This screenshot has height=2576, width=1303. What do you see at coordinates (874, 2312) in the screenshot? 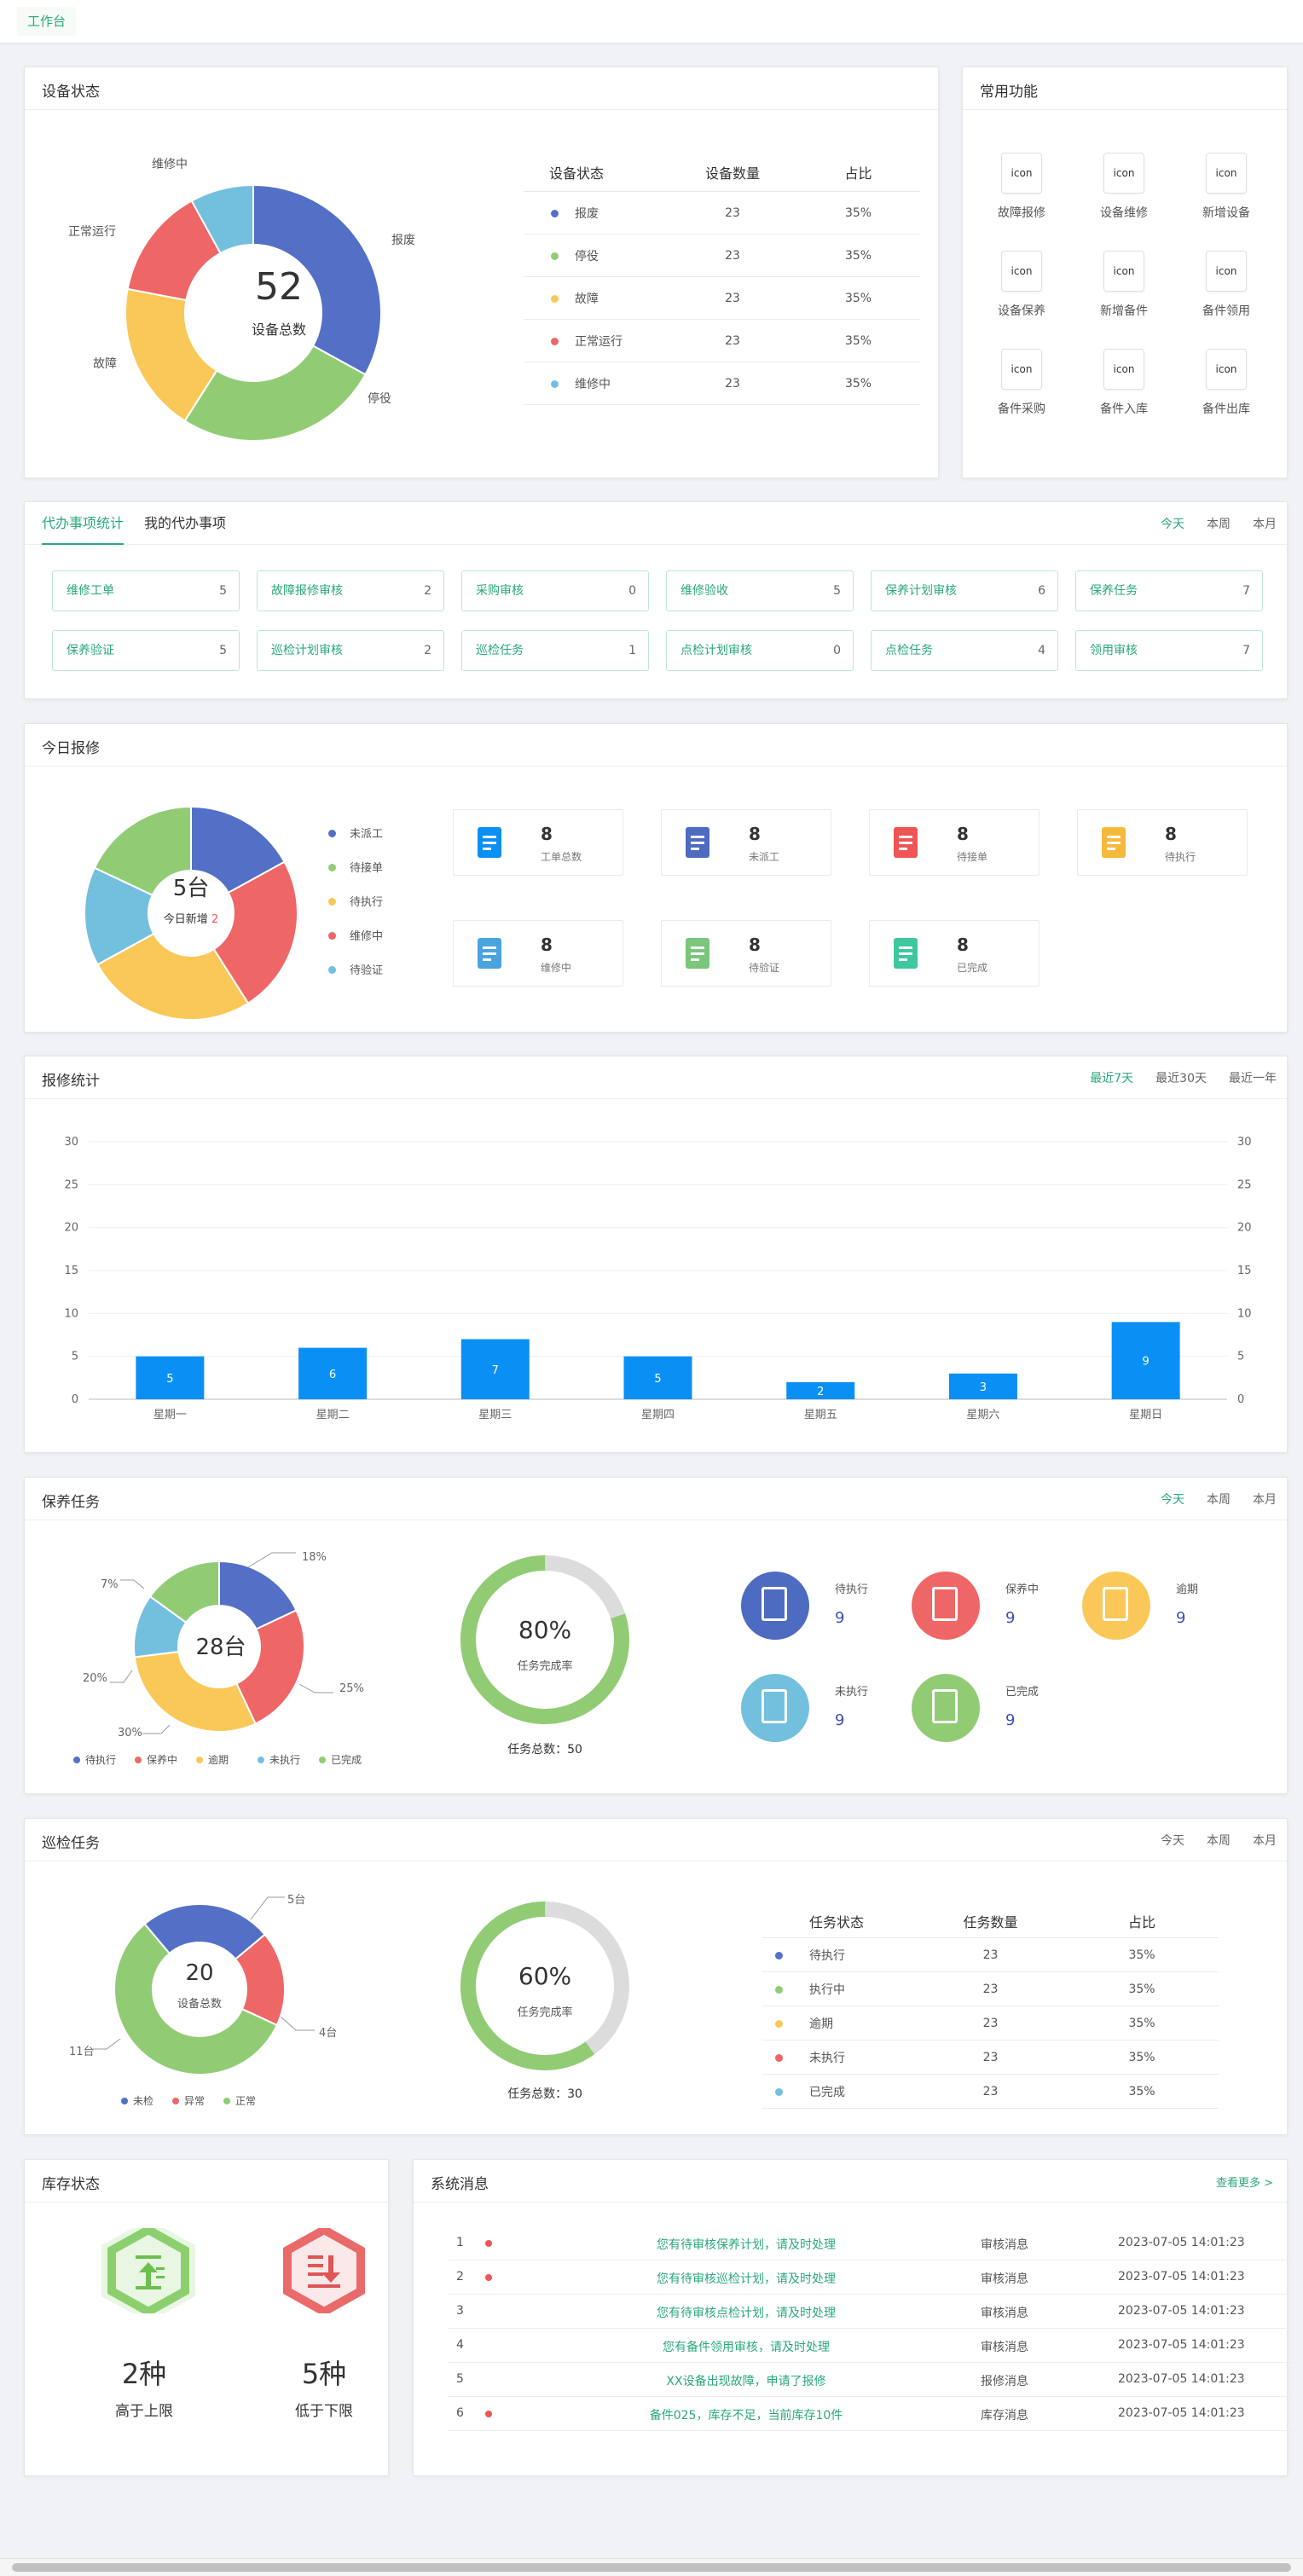
I see `message-row: 3 您有待审核点检计划，请及时处理 审核消息 2023-07-05 14:01:23` at bounding box center [874, 2312].